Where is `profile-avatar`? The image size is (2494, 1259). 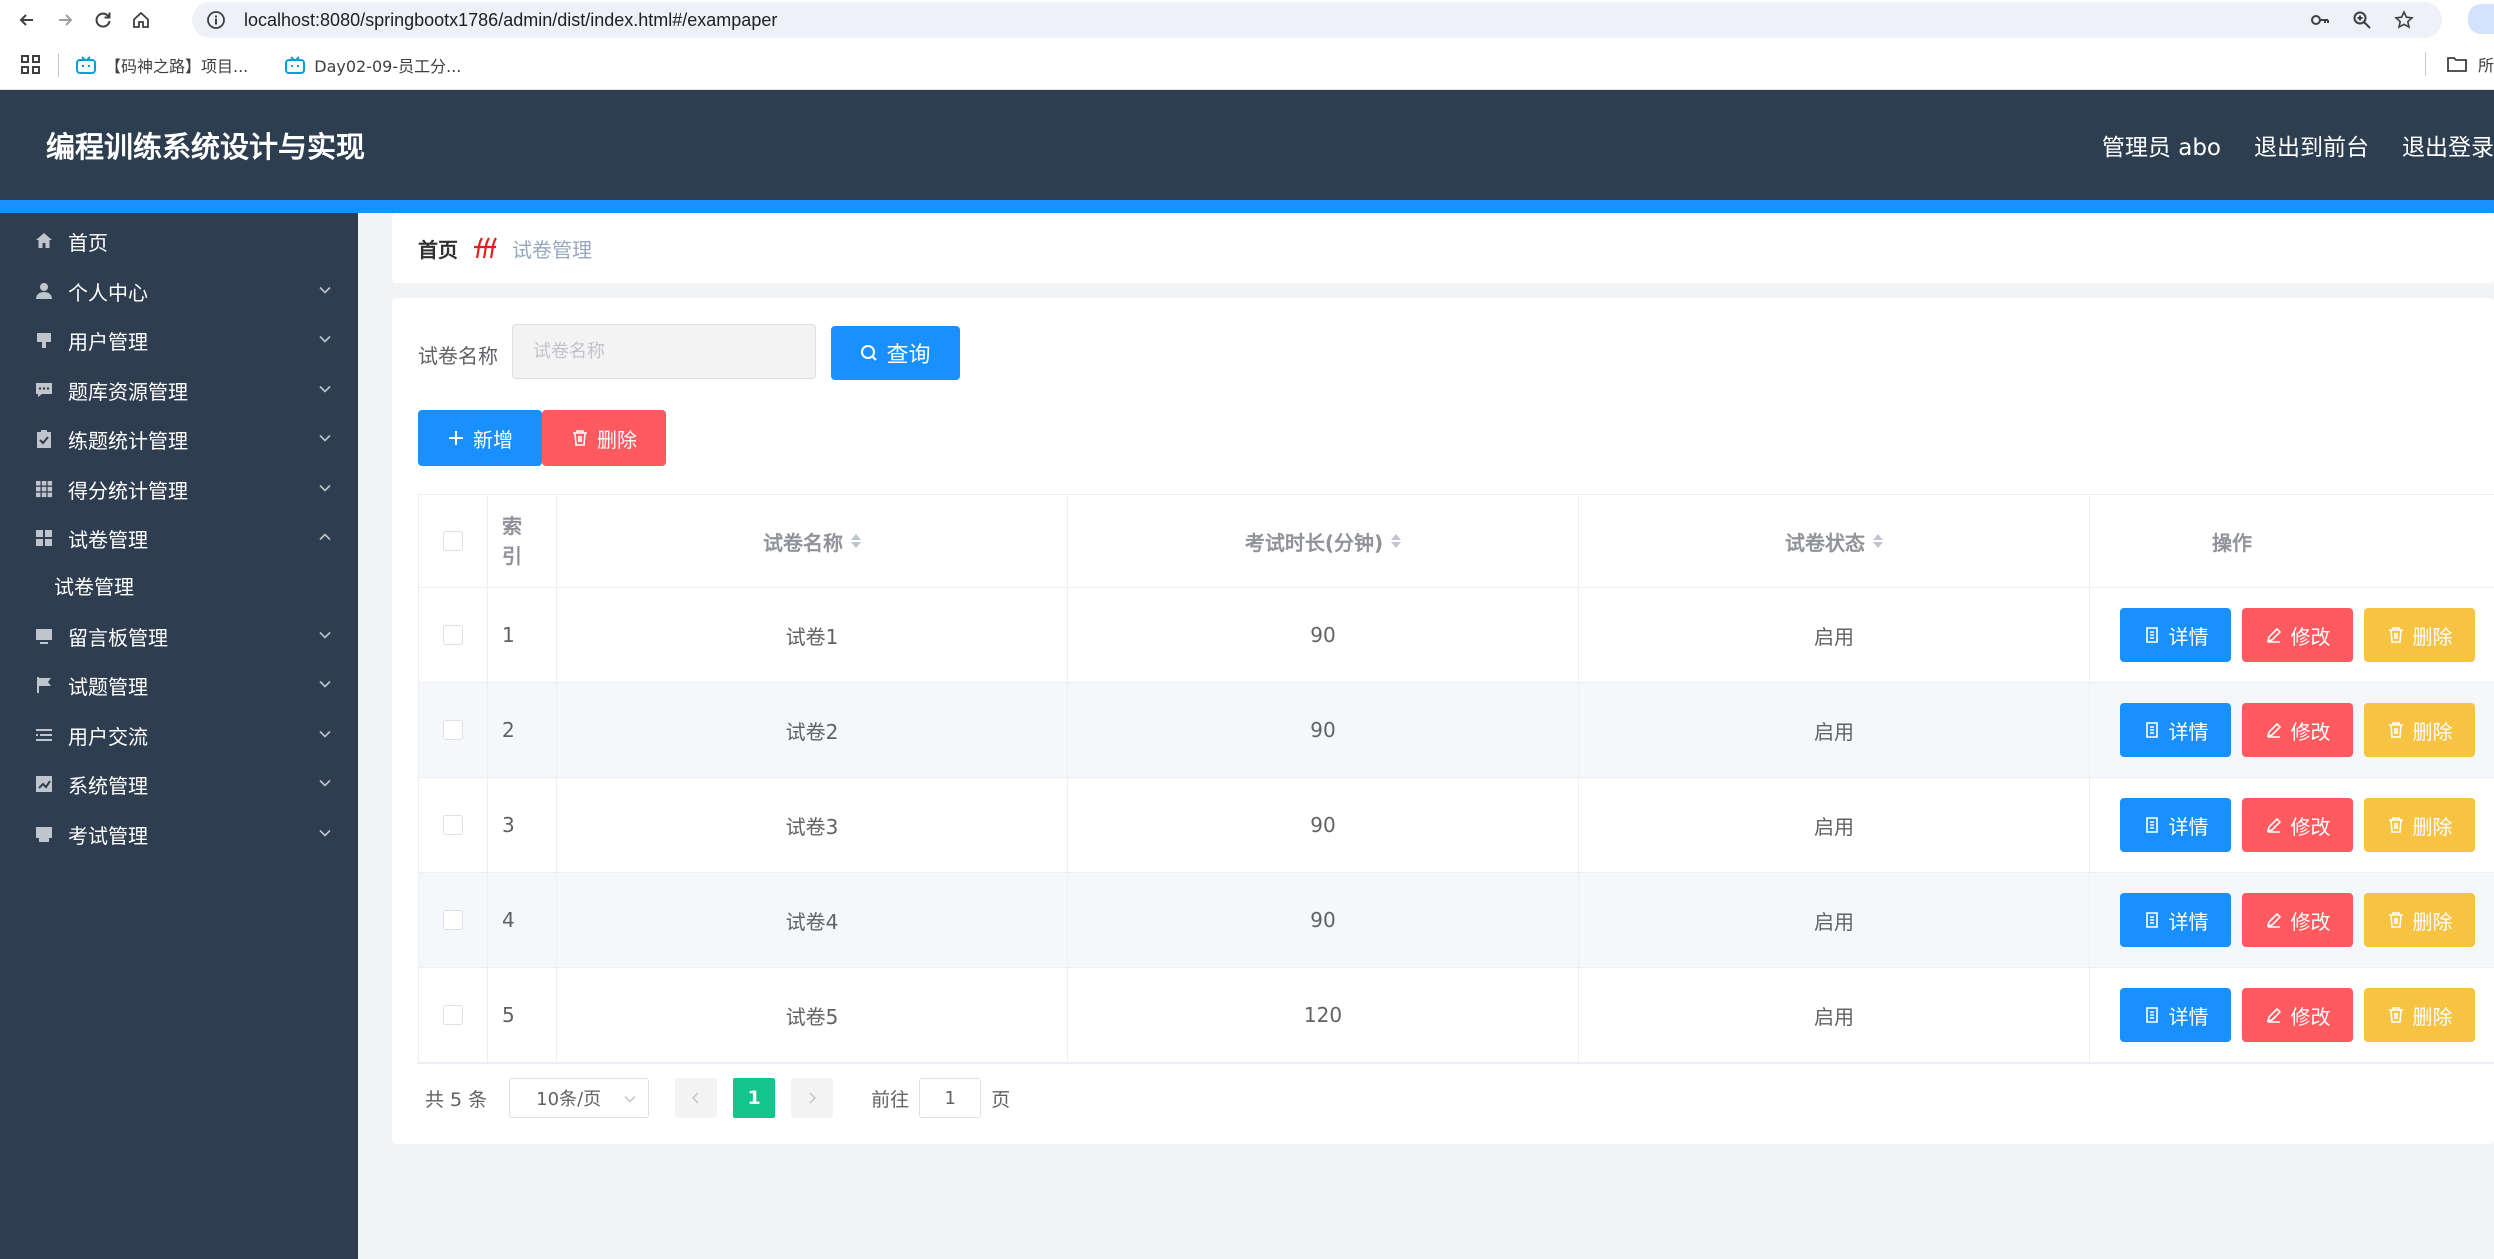 profile-avatar is located at coordinates (2481, 19).